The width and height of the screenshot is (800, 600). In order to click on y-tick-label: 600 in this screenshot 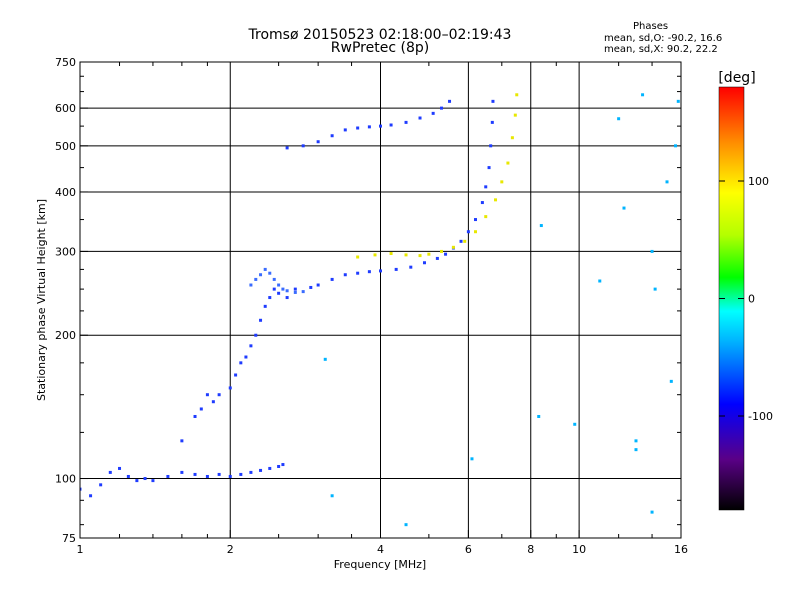, I will do `click(65, 108)`.